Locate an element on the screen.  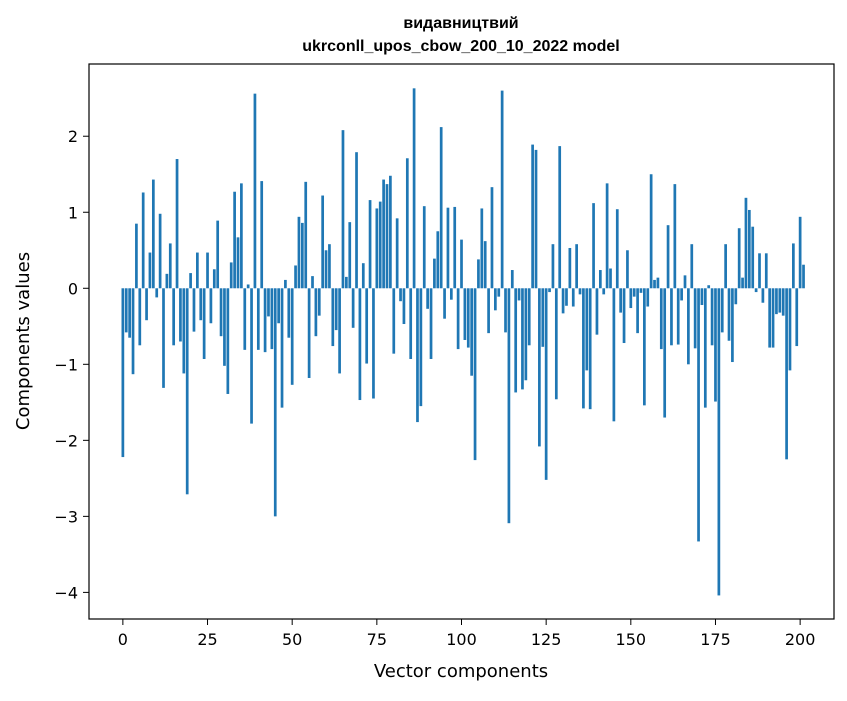
x-tick-label: 75 is located at coordinates (377, 639).